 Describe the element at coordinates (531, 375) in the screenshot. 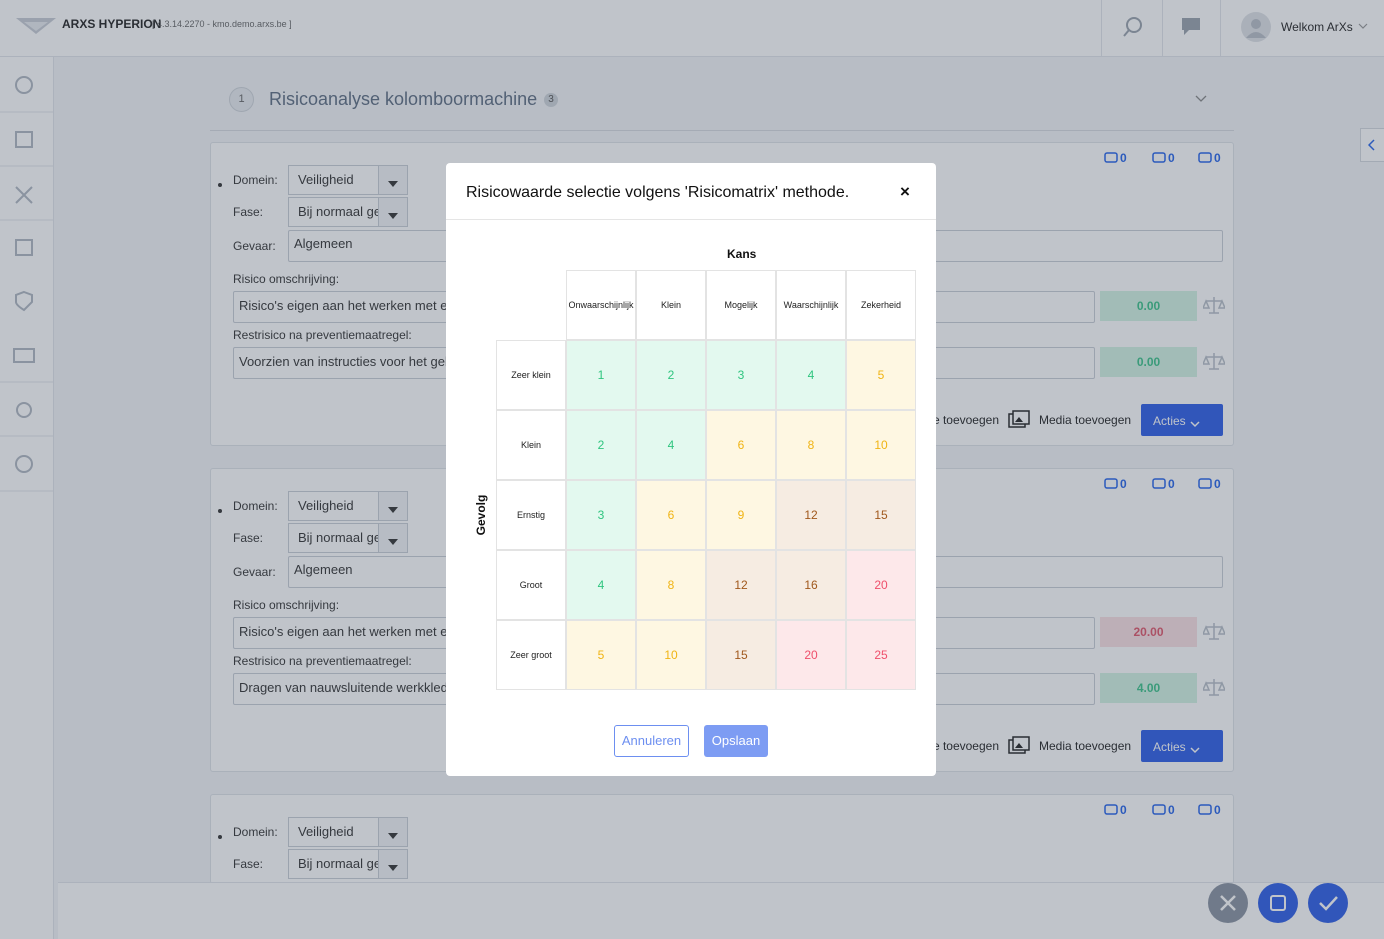

I see `row-header: Zeer klein` at that location.